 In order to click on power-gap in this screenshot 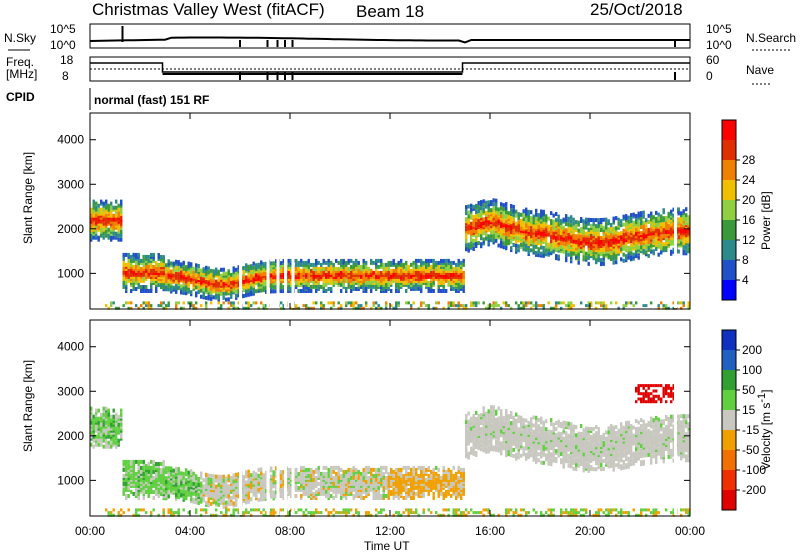, I will do `click(675, 211)`.